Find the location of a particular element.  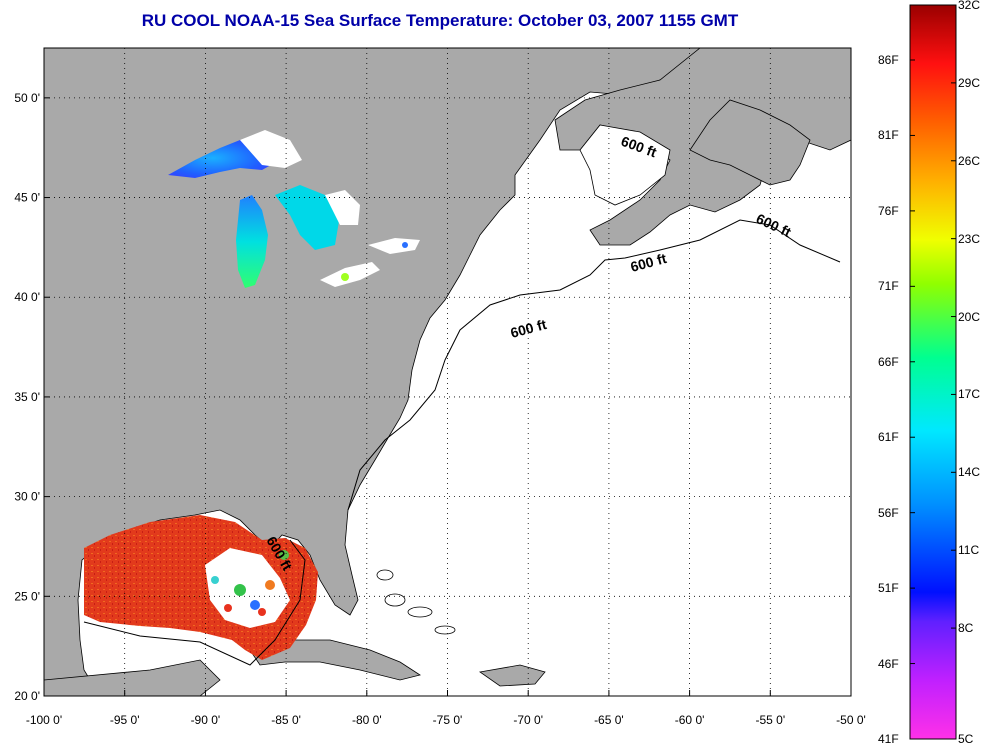

colorbar-celsius-label: 5C is located at coordinates (966, 739).